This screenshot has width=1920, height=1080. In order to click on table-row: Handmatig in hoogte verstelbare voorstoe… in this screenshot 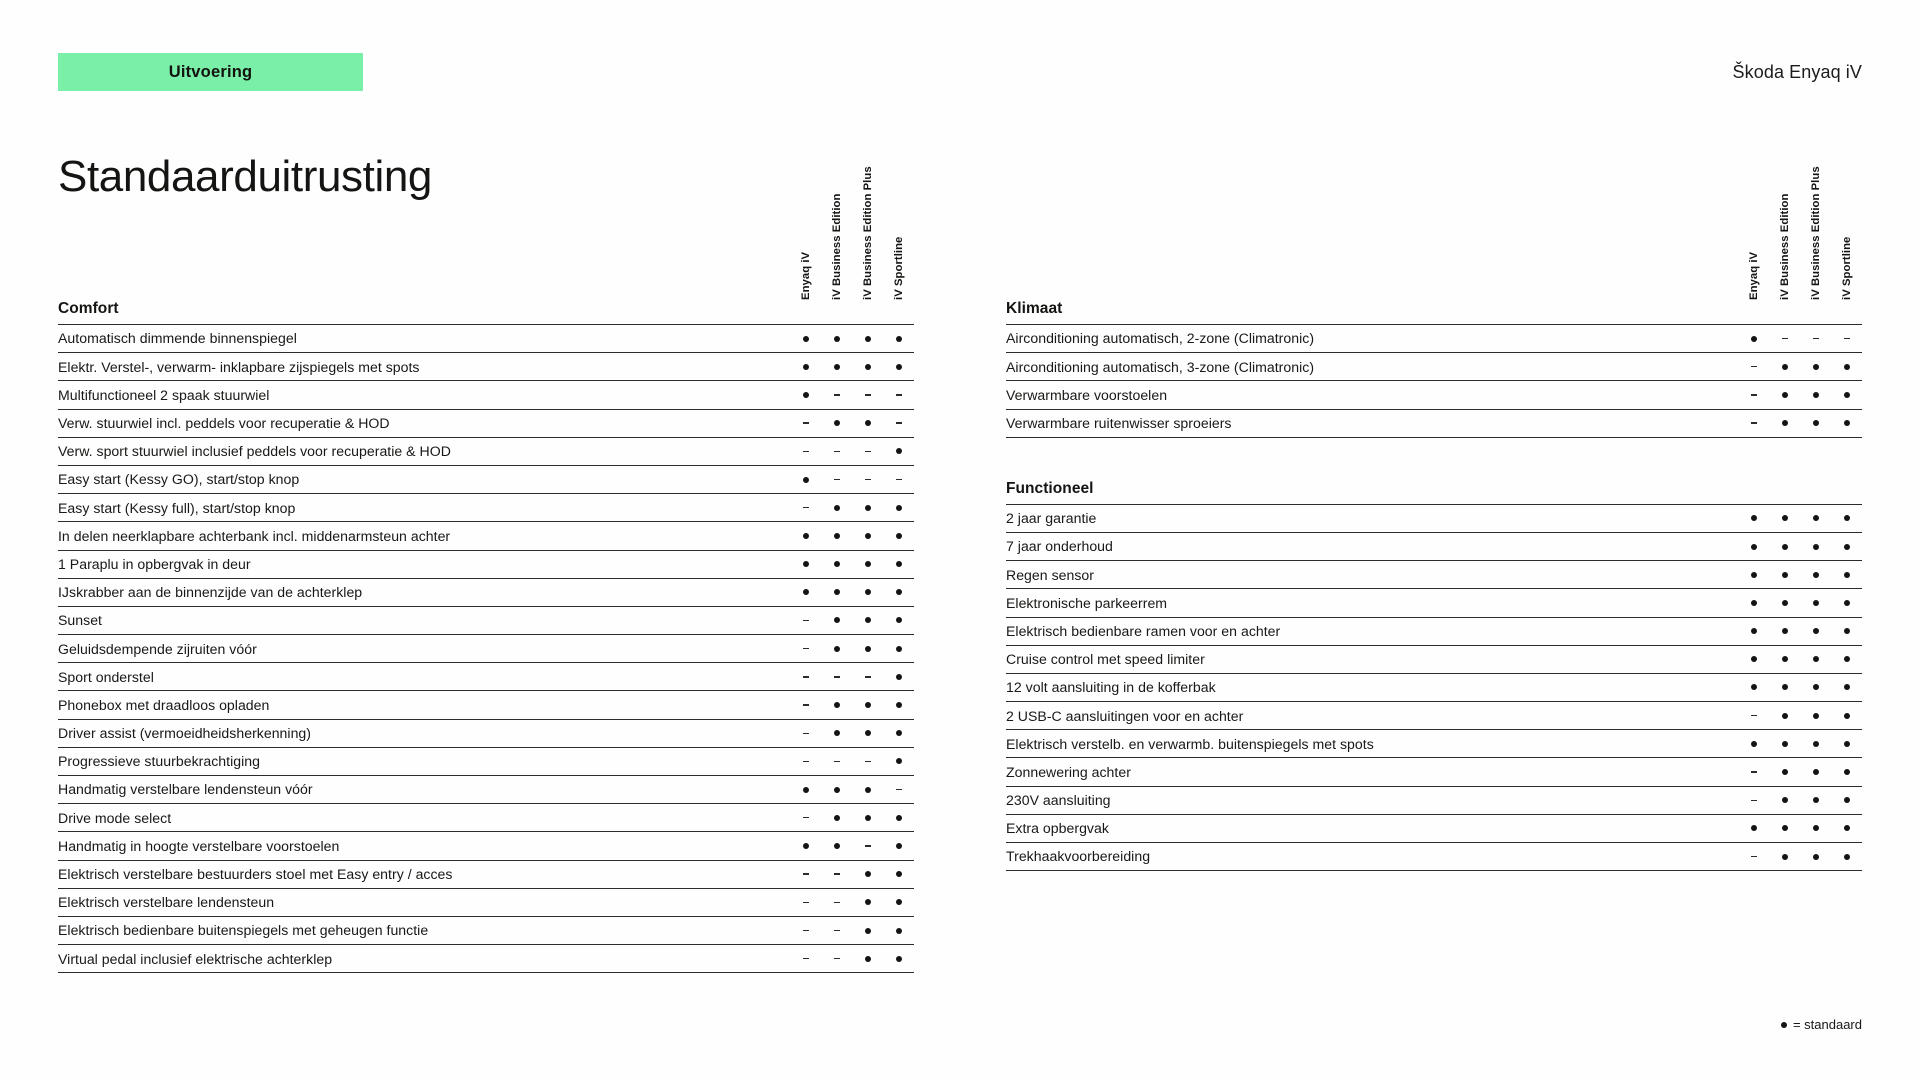, I will do `click(486, 845)`.